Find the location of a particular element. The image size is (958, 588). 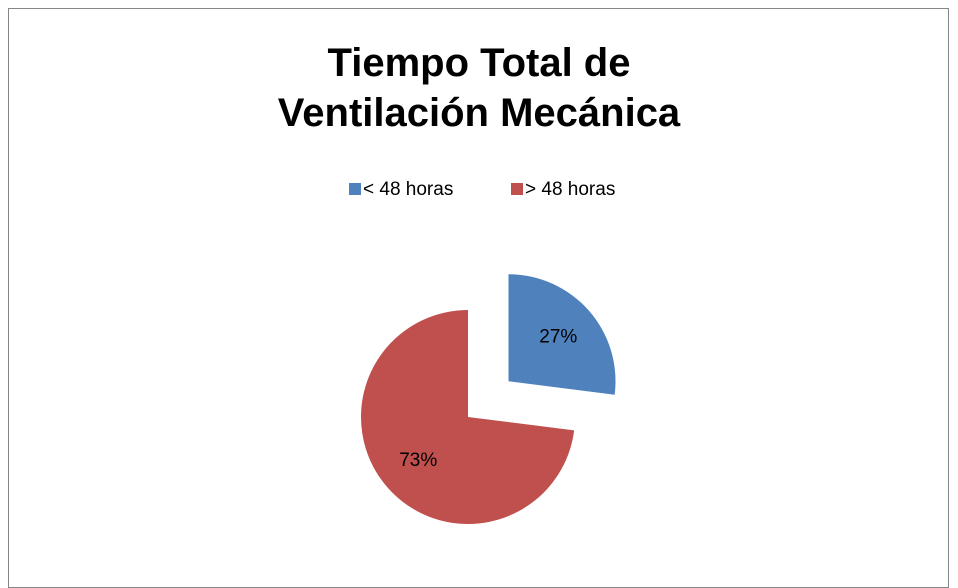

legend-label: < 48 horas is located at coordinates (408, 189).